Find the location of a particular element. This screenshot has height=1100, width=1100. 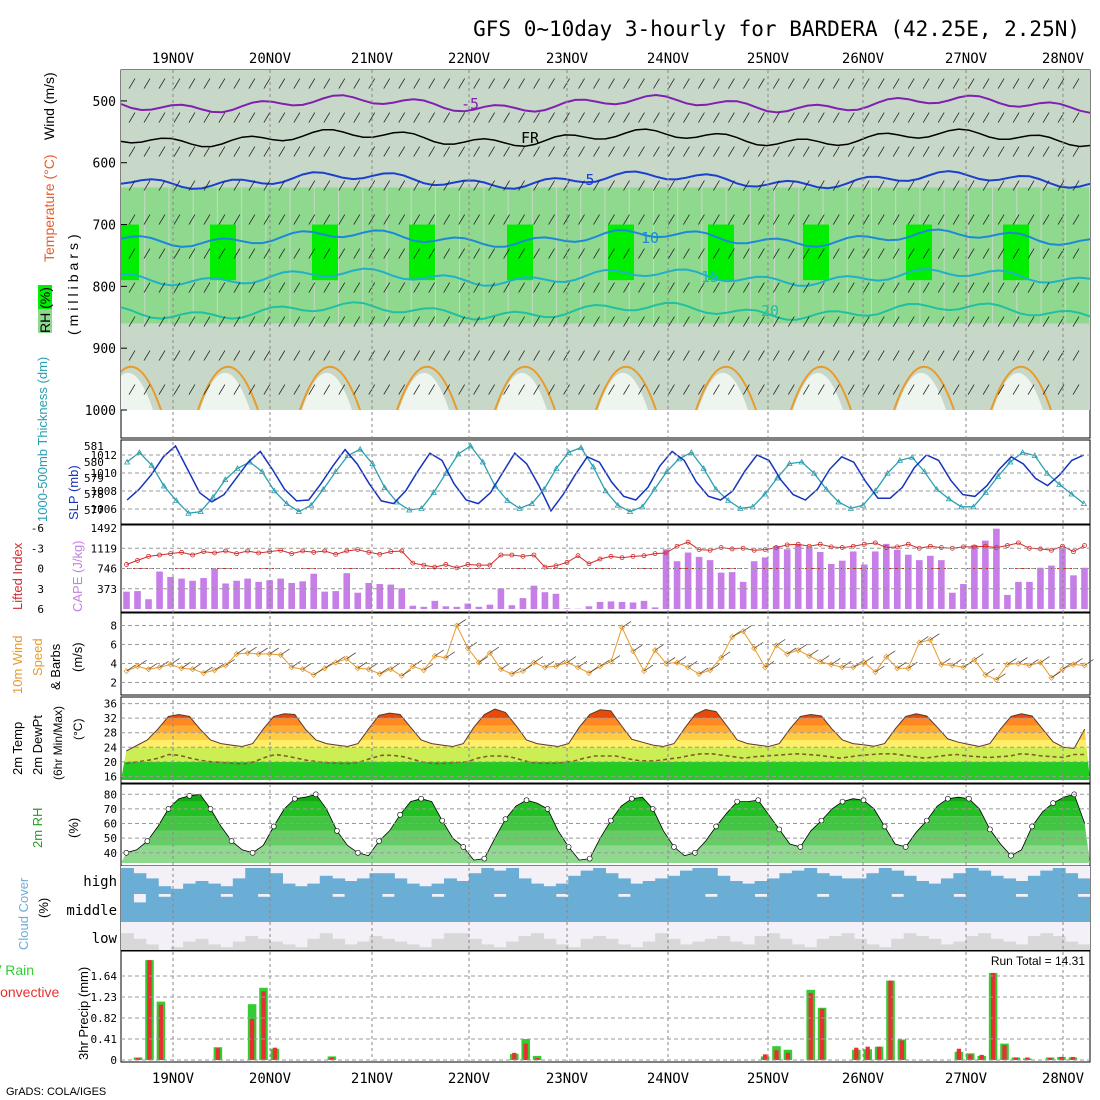

temp2m-tick: 32 is located at coordinates (110, 718).